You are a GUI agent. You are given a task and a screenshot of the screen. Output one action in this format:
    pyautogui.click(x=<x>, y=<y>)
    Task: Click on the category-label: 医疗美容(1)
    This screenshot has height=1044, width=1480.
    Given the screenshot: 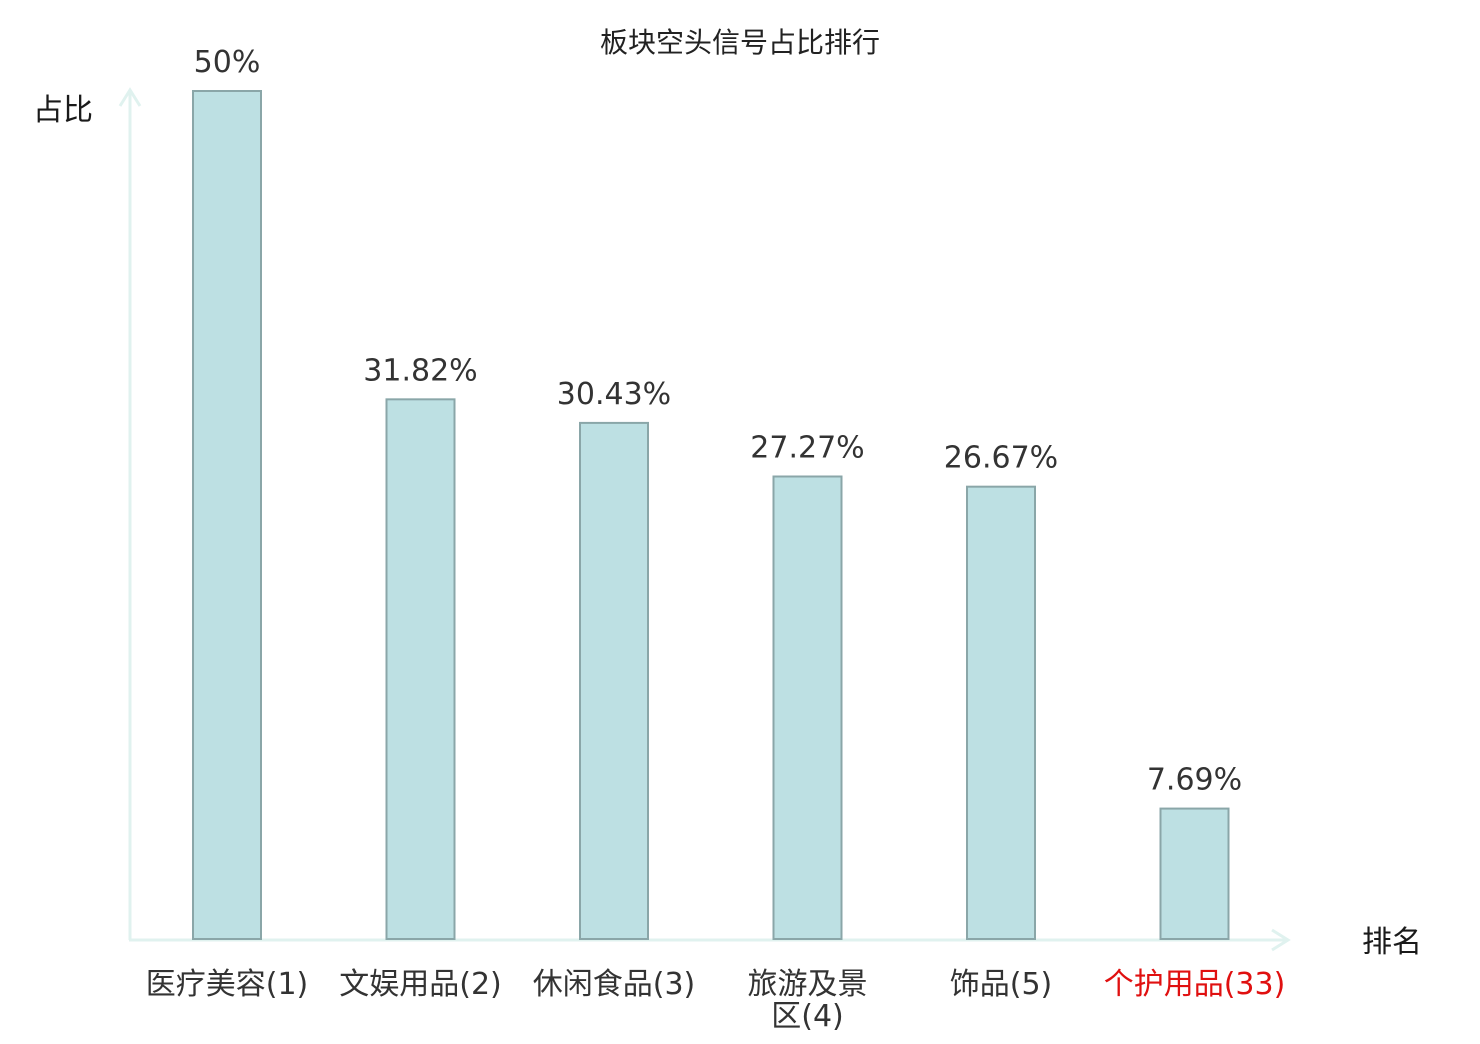 What is the action you would take?
    pyautogui.click(x=227, y=984)
    